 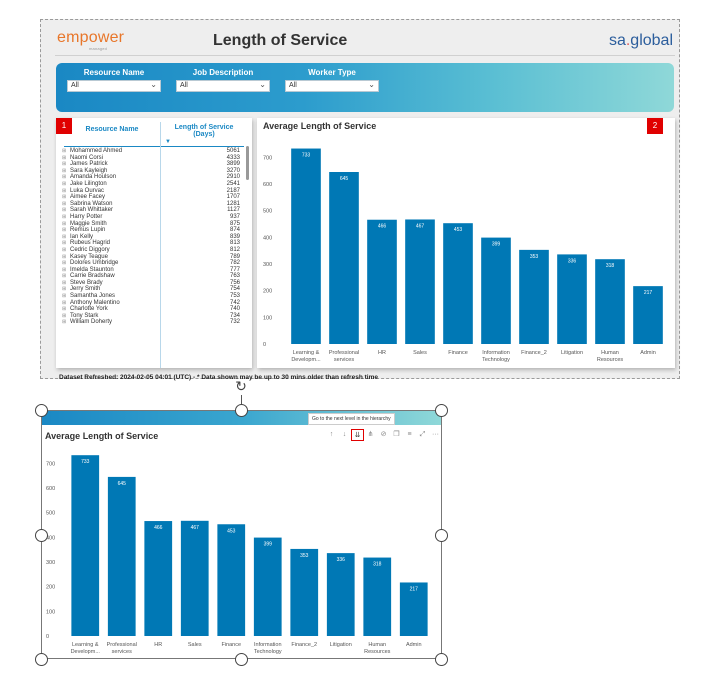 I want to click on more-options-icon: ···, so click(x=435, y=434).